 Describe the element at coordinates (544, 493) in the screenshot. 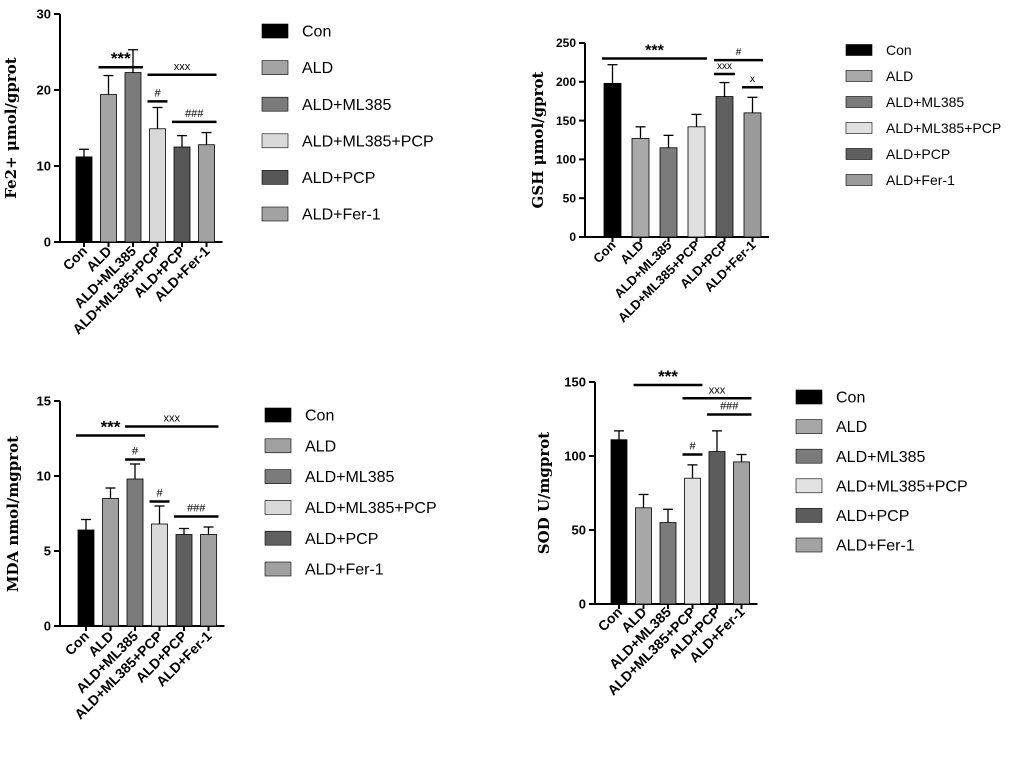

I see `y-axis-label: SOD U/mgprot` at that location.